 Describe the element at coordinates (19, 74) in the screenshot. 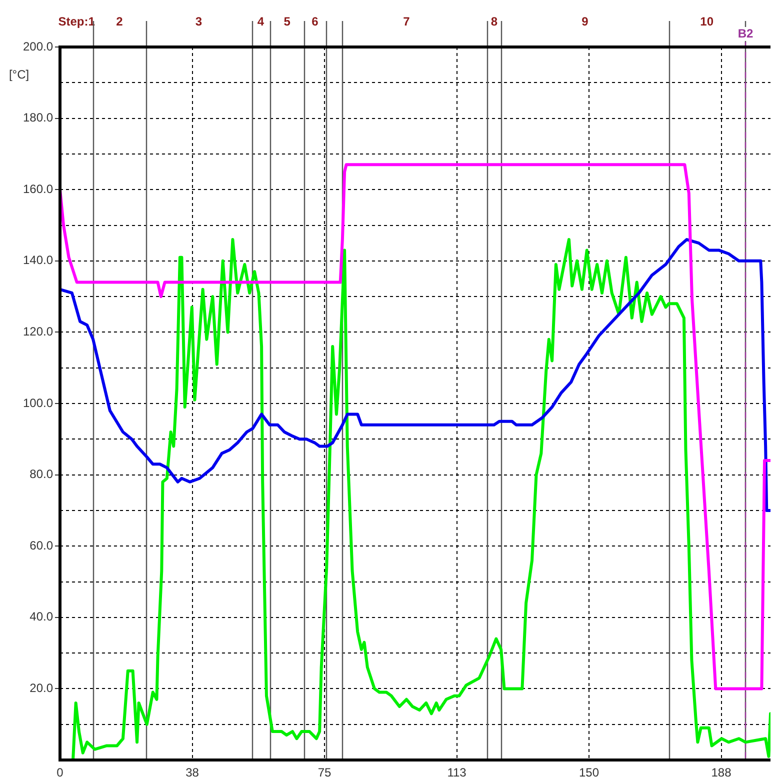

I see `y-axis-title: [°C]` at that location.